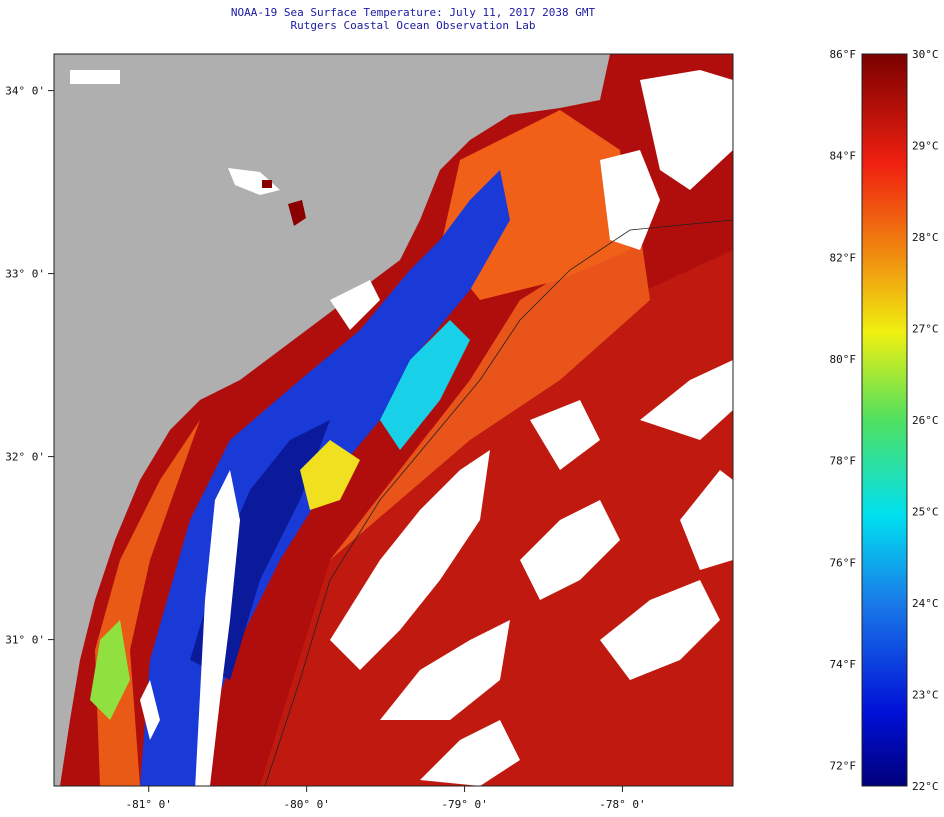  I want to click on colorbar-celsius-label: 25°C, so click(925, 512).